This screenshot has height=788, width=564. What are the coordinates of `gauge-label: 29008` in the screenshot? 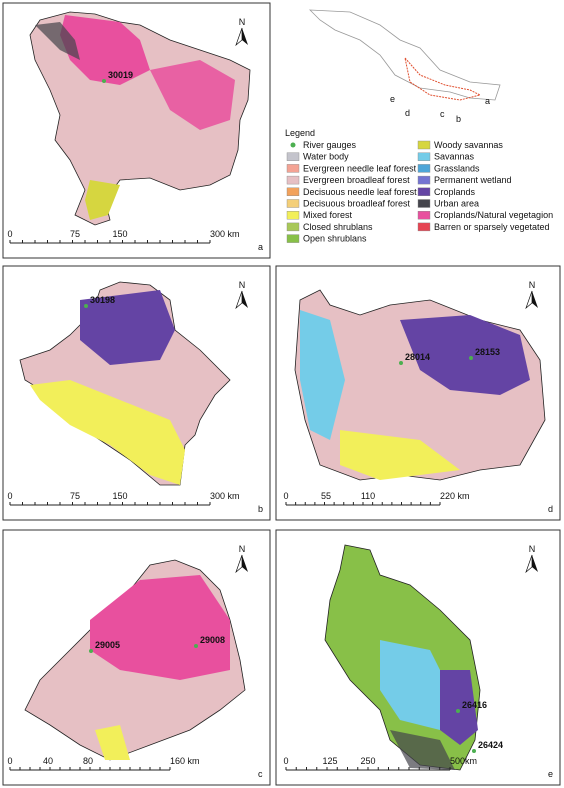 It's located at (212, 640).